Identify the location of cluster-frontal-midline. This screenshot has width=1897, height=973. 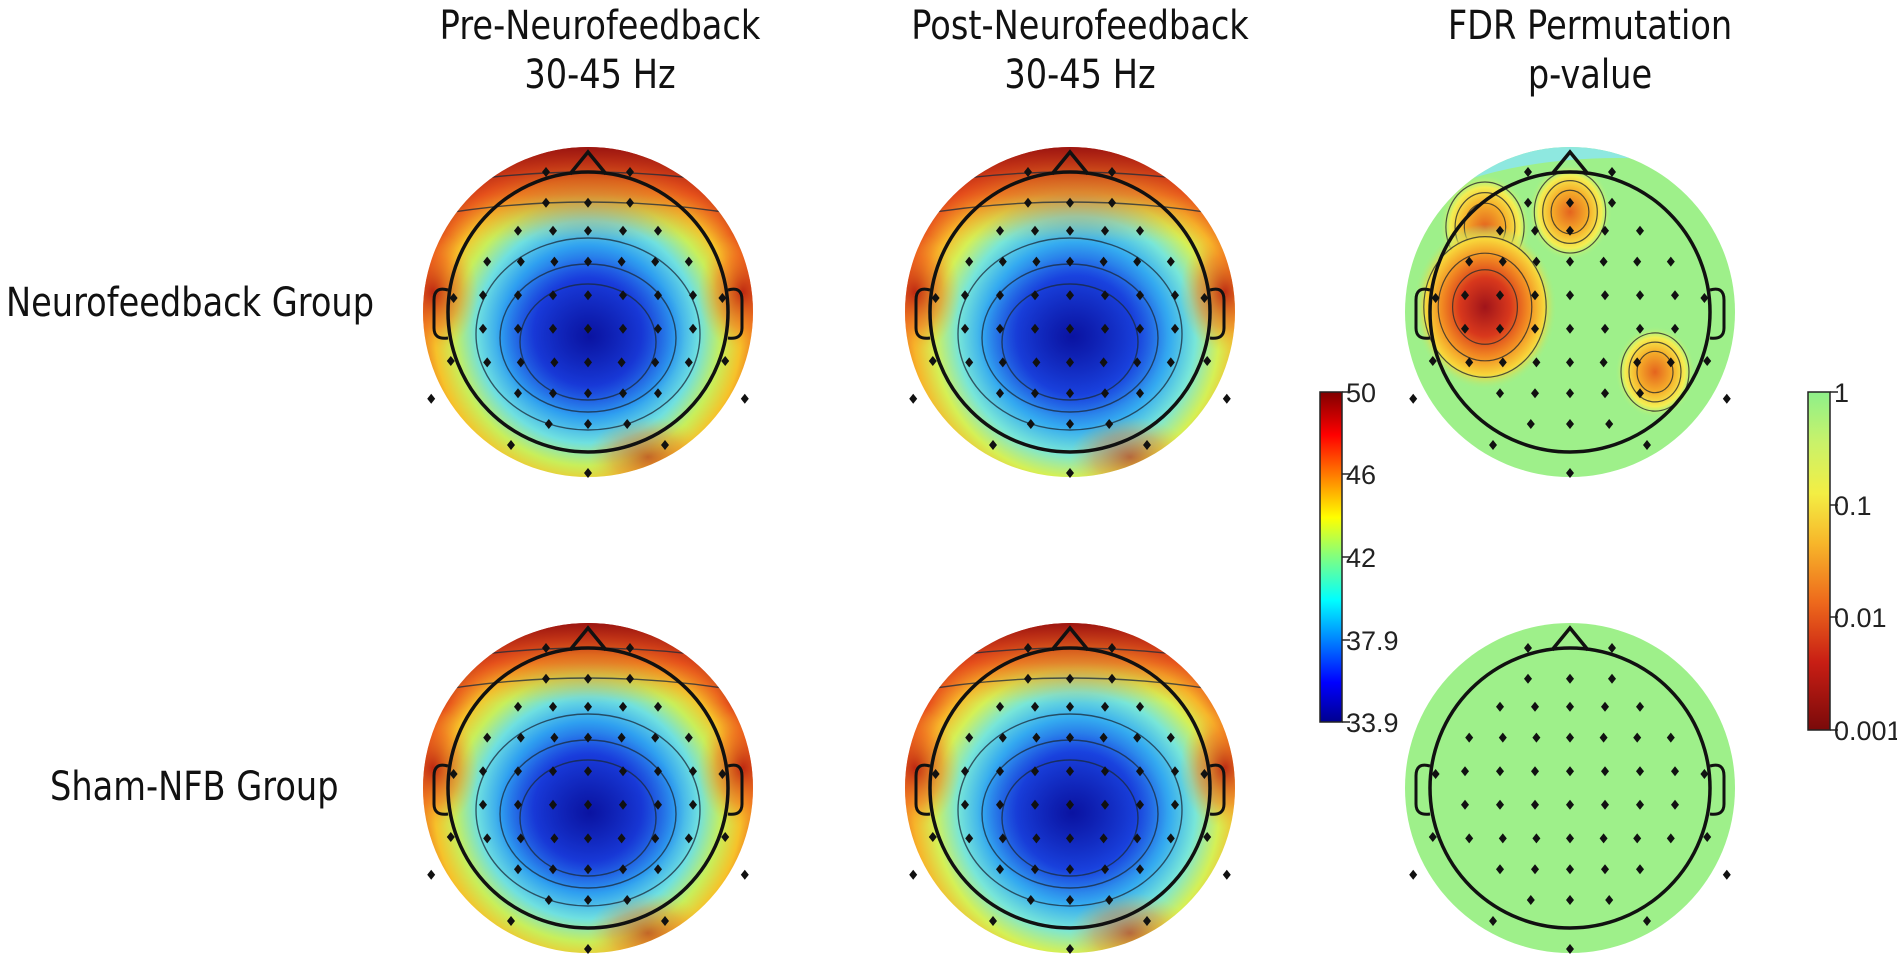
(1570, 212).